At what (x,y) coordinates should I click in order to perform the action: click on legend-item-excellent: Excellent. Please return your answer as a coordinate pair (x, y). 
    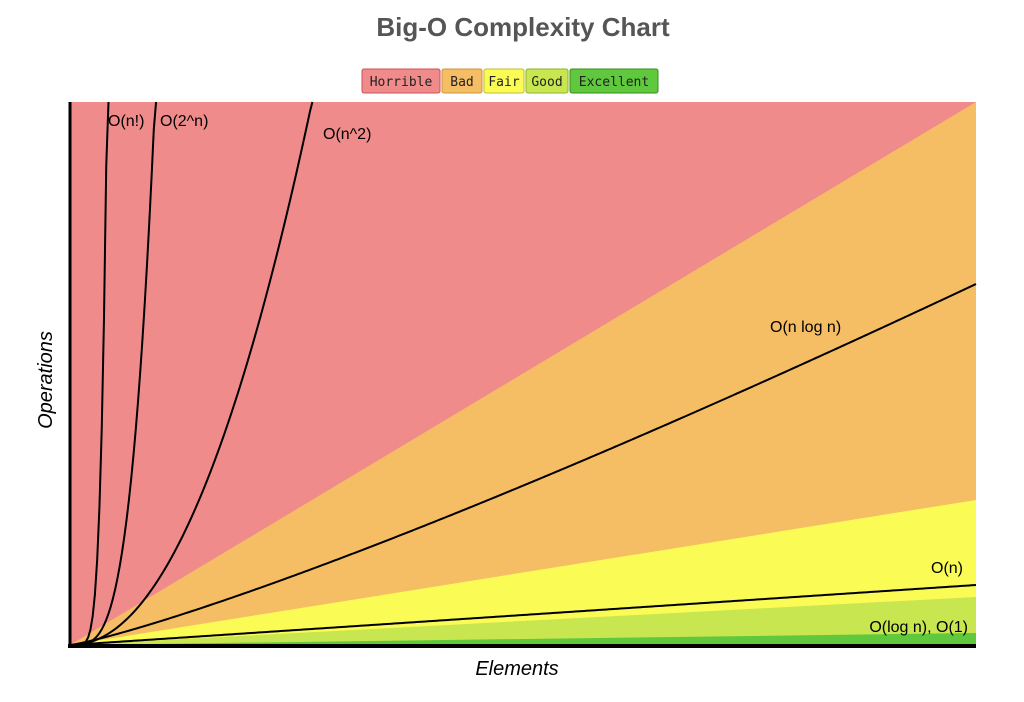
    Looking at the image, I should click on (614, 81).